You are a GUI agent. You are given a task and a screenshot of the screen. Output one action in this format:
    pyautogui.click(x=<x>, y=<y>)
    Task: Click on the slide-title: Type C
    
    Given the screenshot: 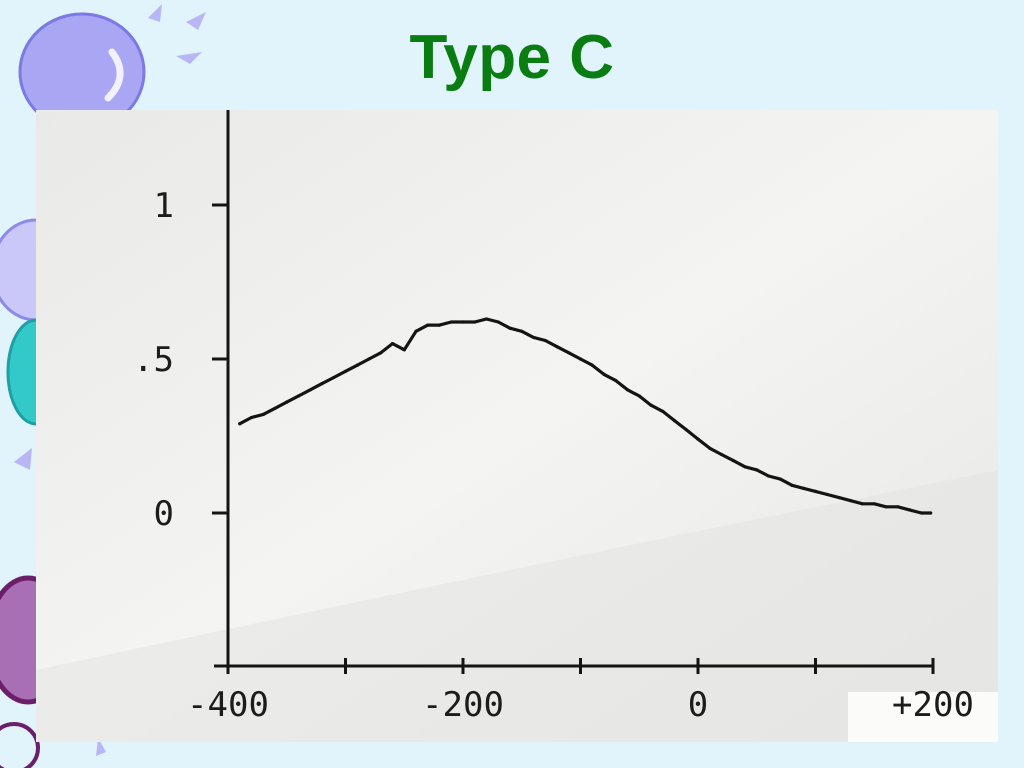 What is the action you would take?
    pyautogui.click(x=512, y=57)
    